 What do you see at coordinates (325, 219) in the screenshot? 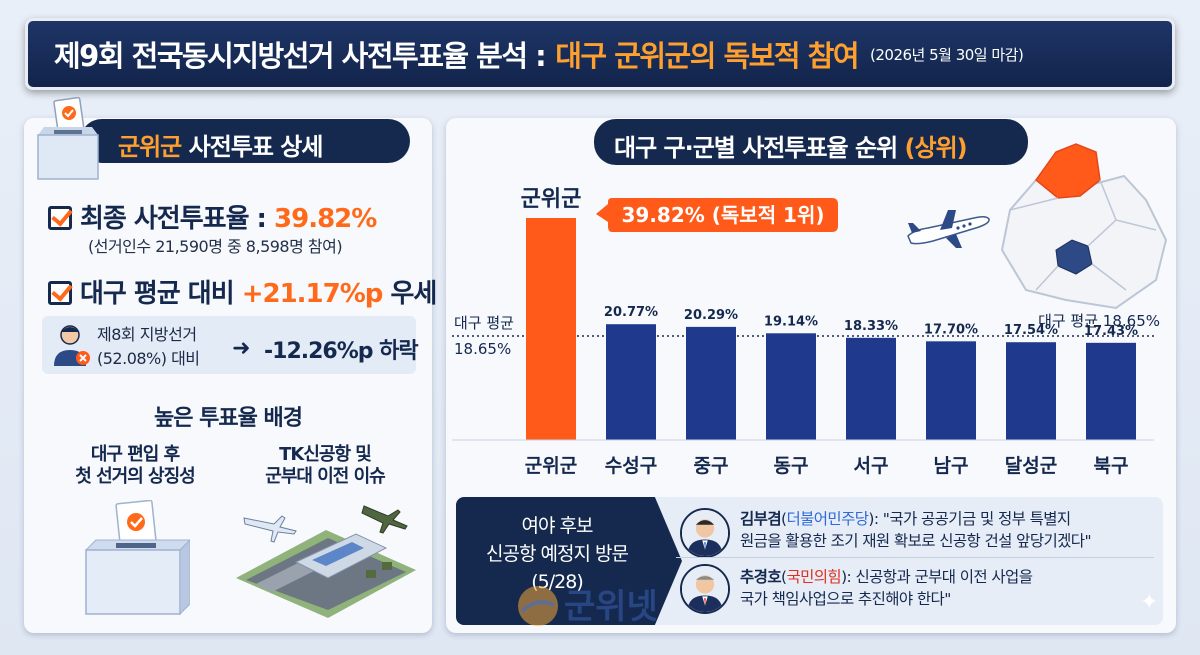
I see `final-rate-value: 39.82%` at bounding box center [325, 219].